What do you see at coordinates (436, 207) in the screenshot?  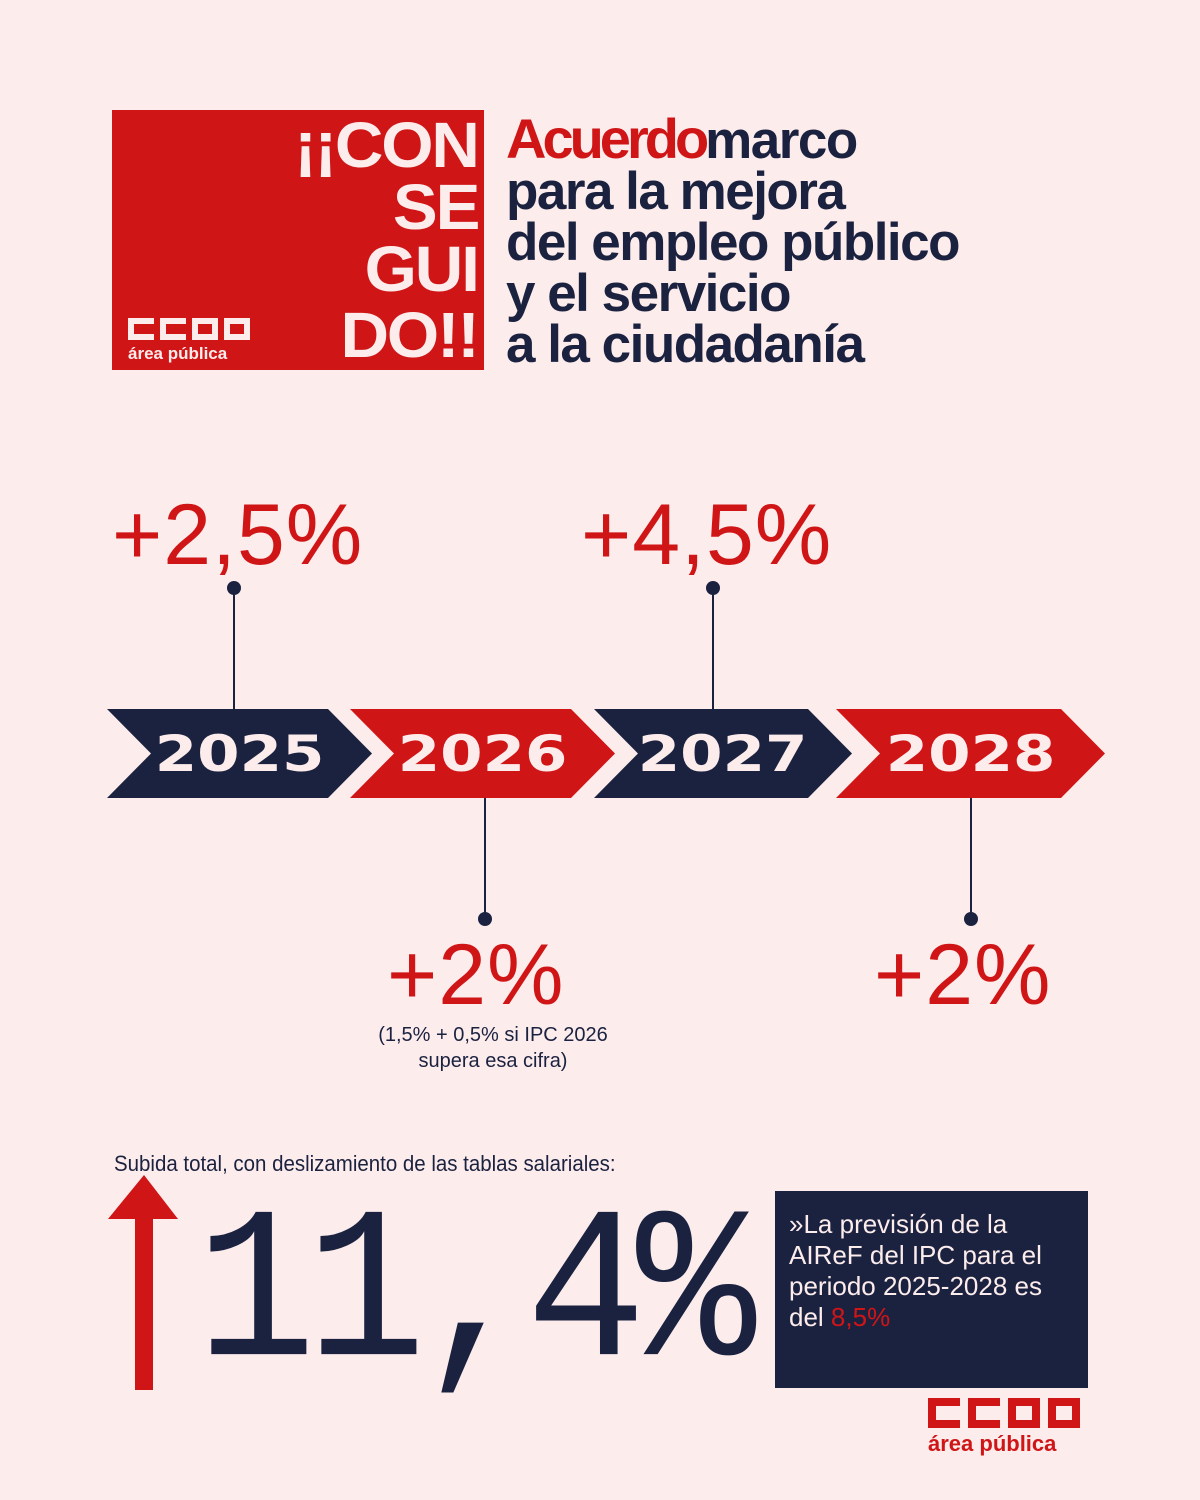 I see `hero-word: SE` at bounding box center [436, 207].